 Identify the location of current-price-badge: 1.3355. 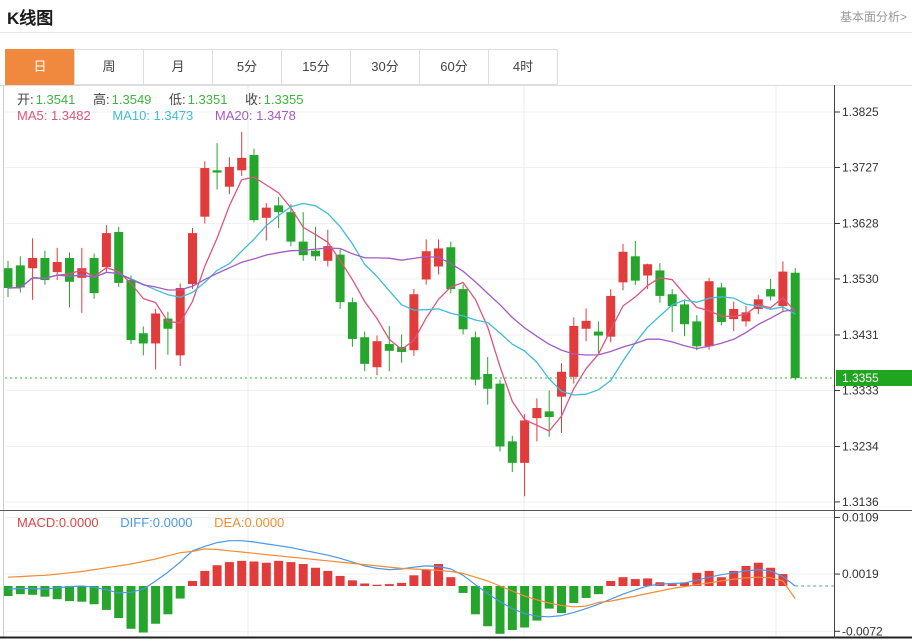
(874, 377).